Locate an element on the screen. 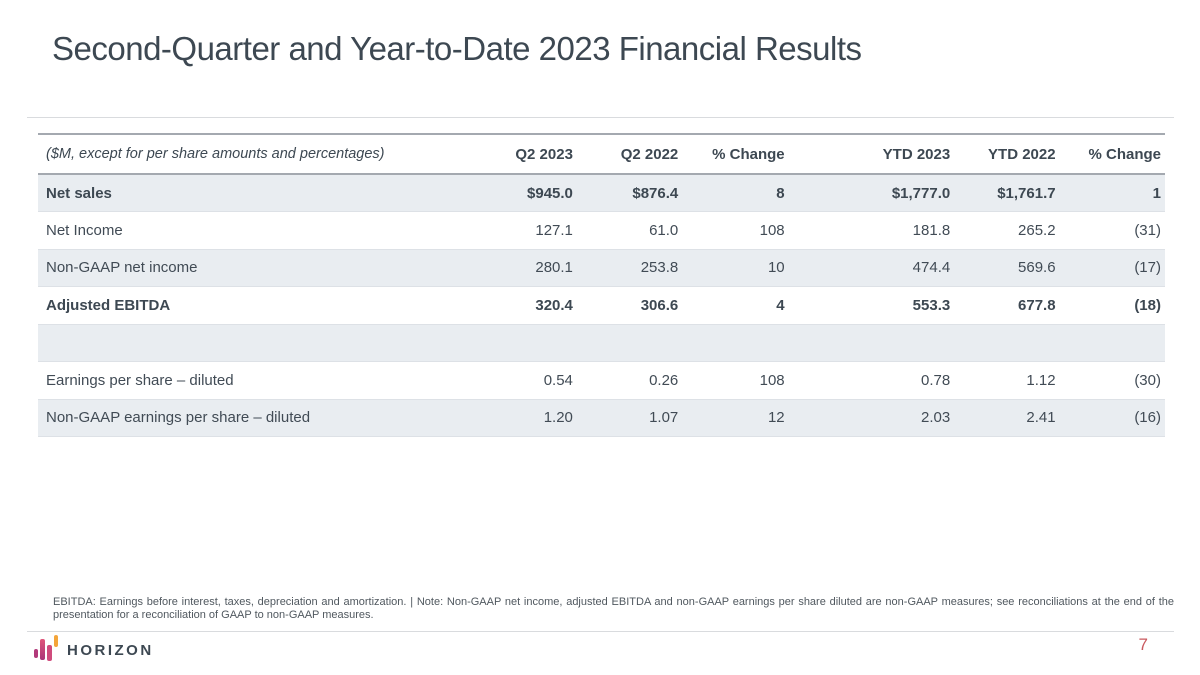 Image resolution: width=1200 pixels, height=675 pixels. cell-value: 1 is located at coordinates (1156, 193).